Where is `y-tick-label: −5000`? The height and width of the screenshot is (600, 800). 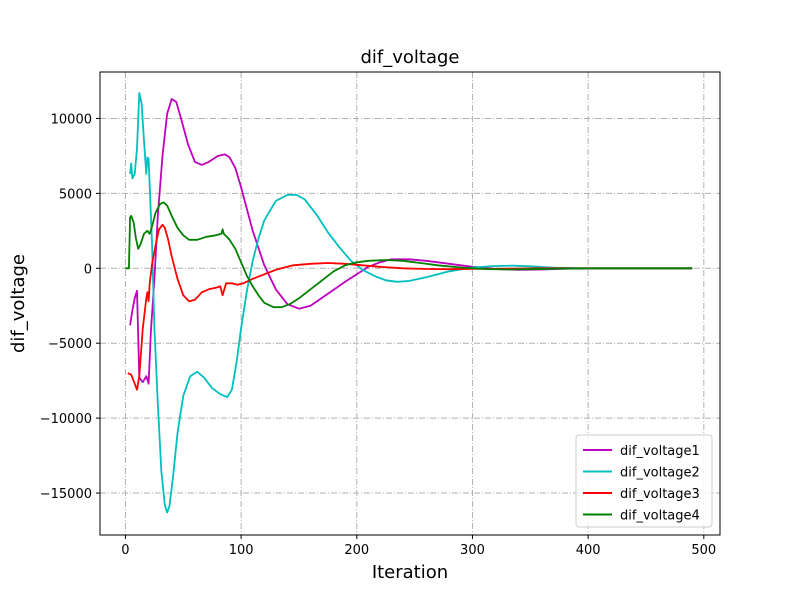 y-tick-label: −5000 is located at coordinates (70, 344).